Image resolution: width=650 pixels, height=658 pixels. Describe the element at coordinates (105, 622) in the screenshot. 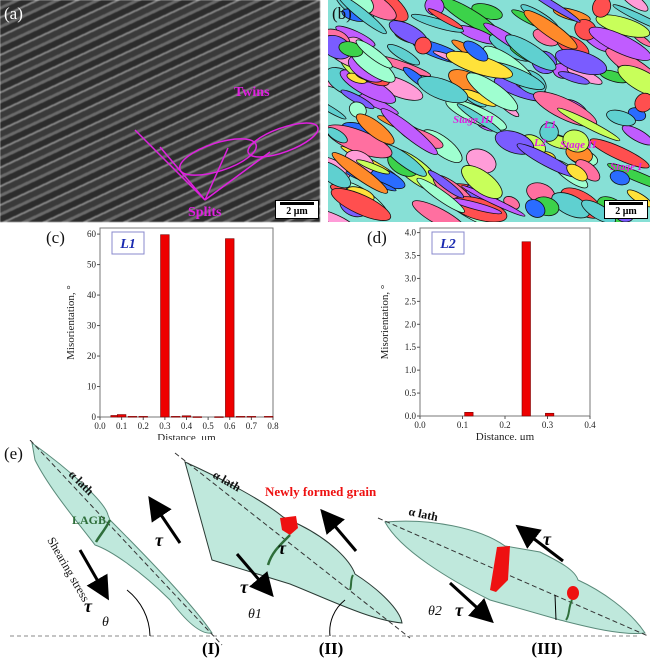

I see `theta-label: θ` at that location.